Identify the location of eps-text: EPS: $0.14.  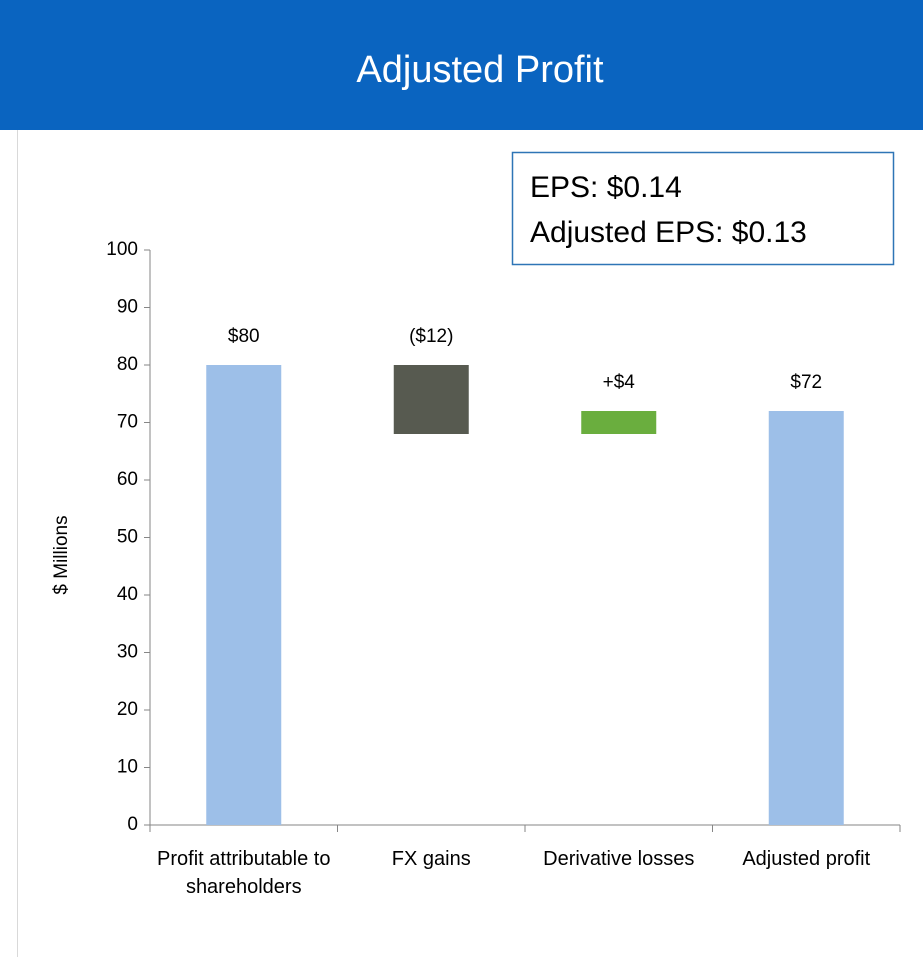
(606, 187).